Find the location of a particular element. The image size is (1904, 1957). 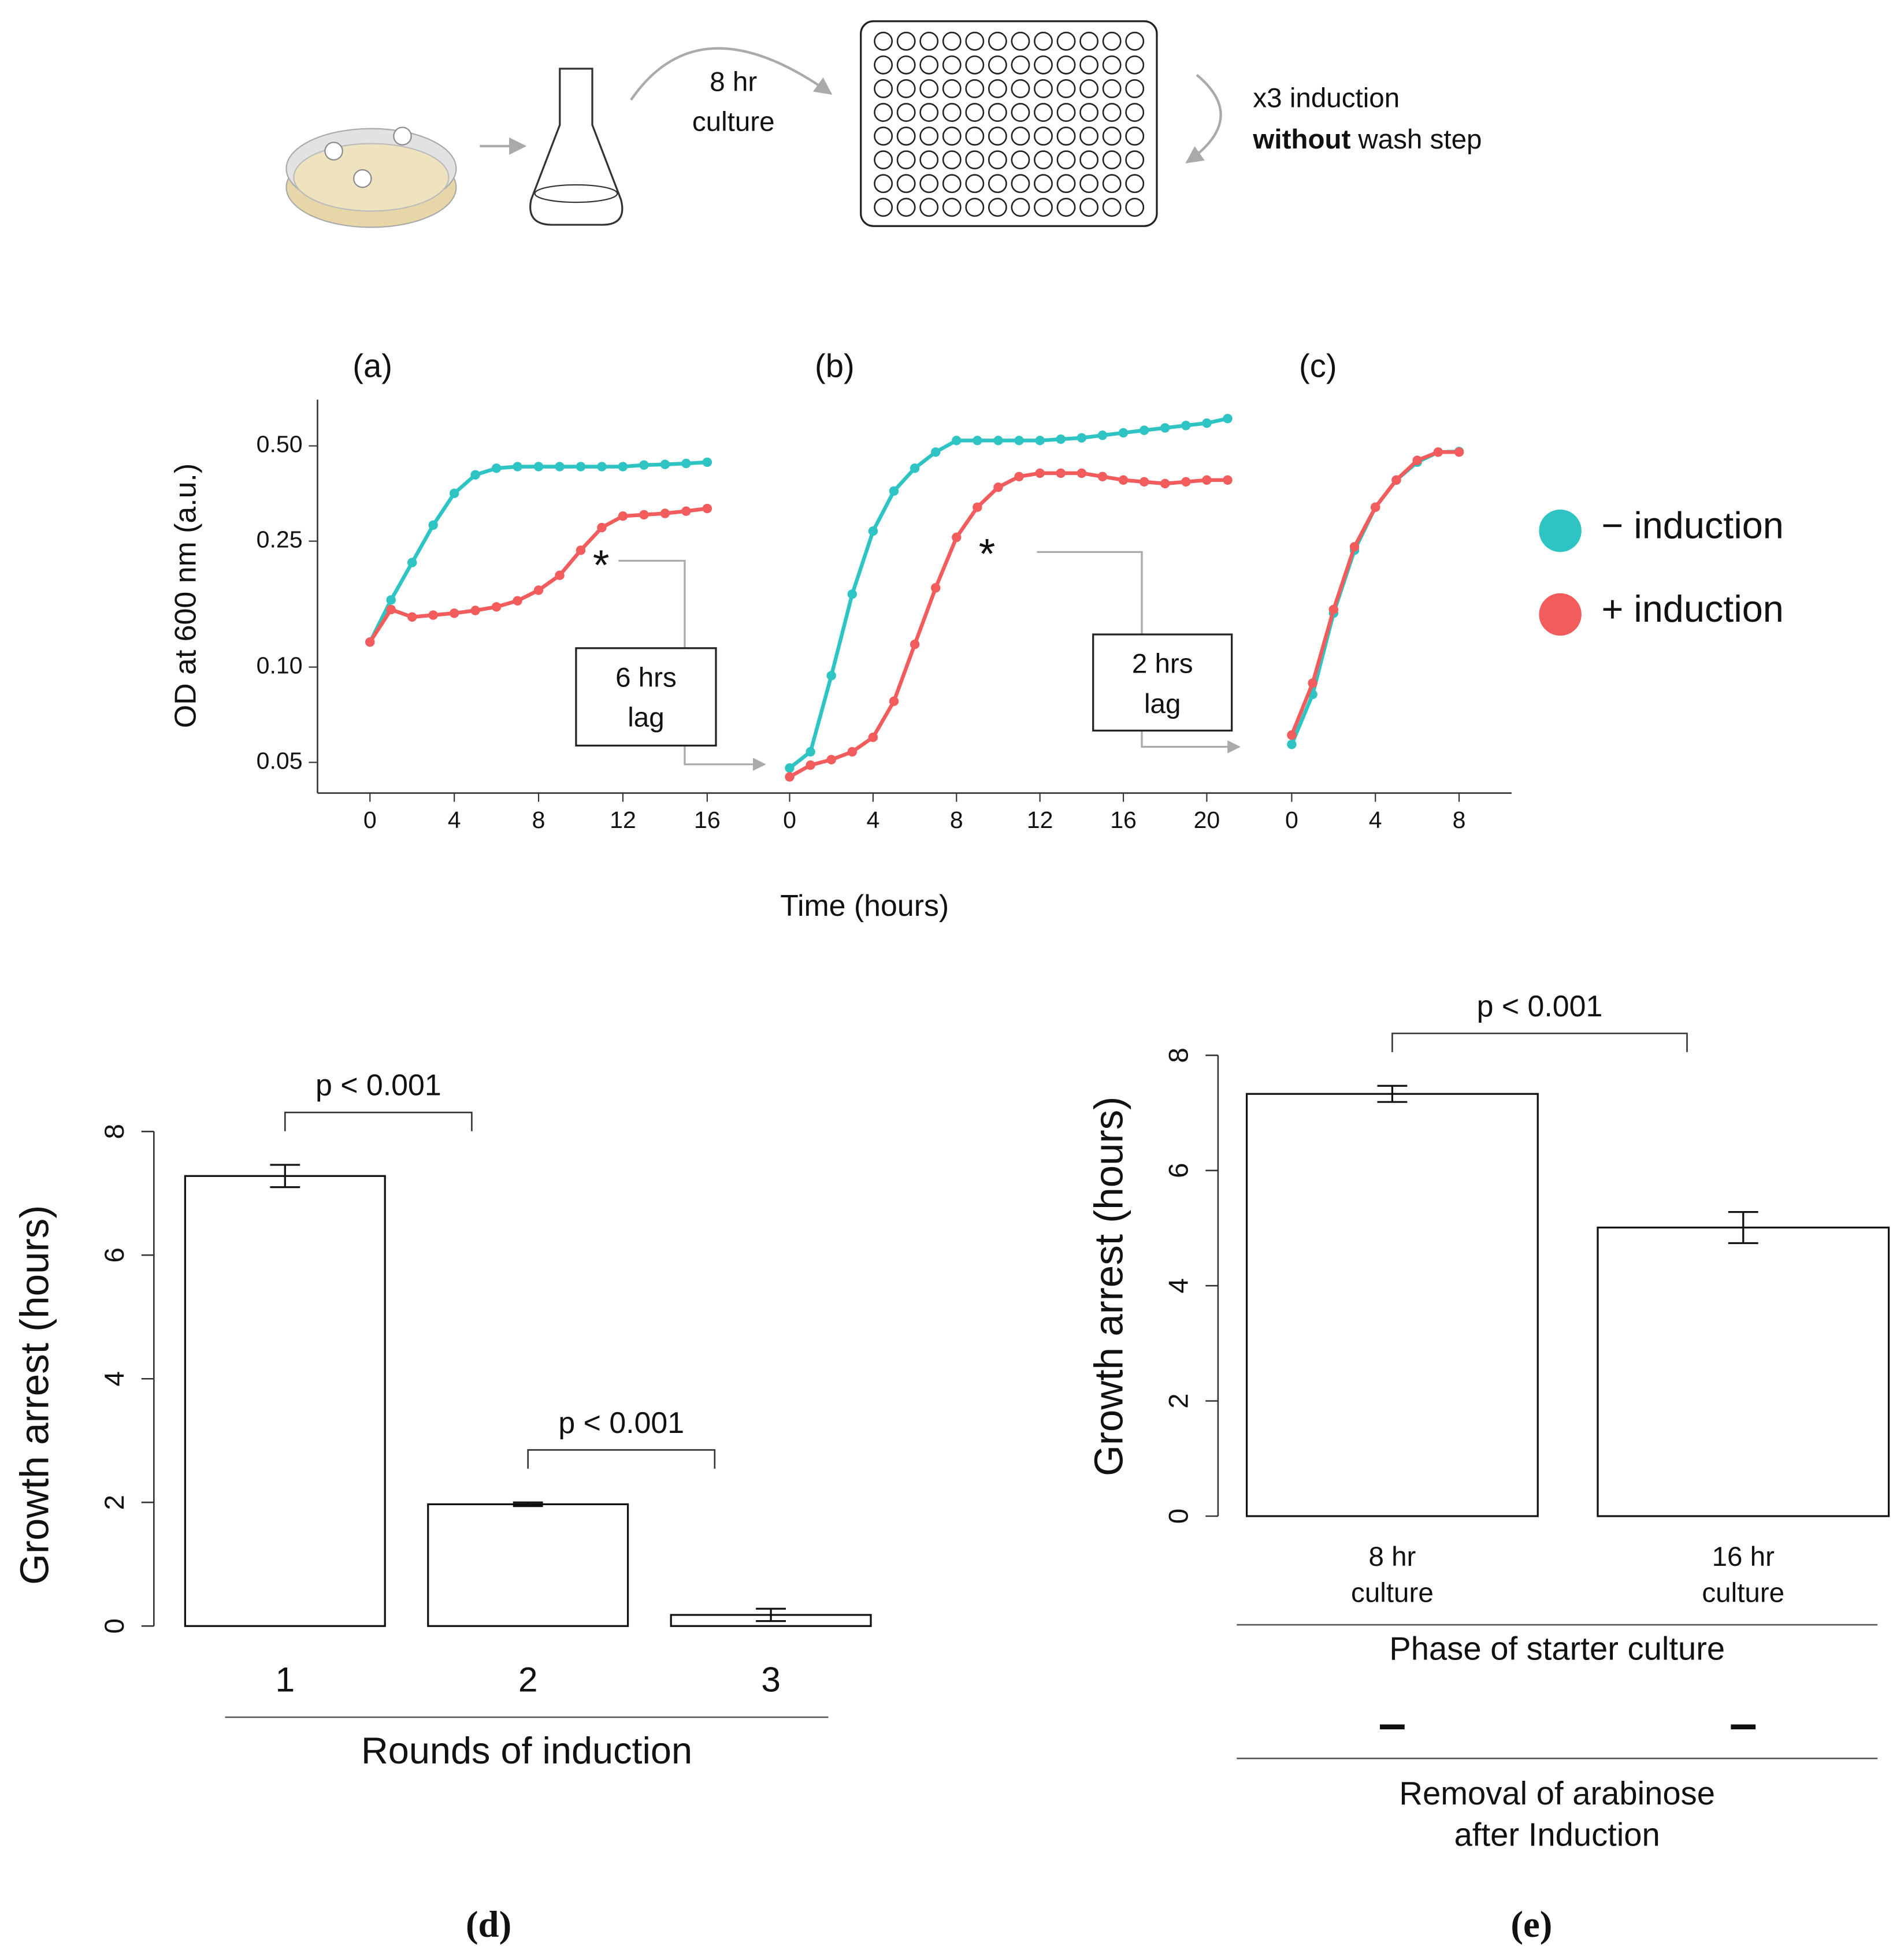

annotation-box is located at coordinates (1162, 682).